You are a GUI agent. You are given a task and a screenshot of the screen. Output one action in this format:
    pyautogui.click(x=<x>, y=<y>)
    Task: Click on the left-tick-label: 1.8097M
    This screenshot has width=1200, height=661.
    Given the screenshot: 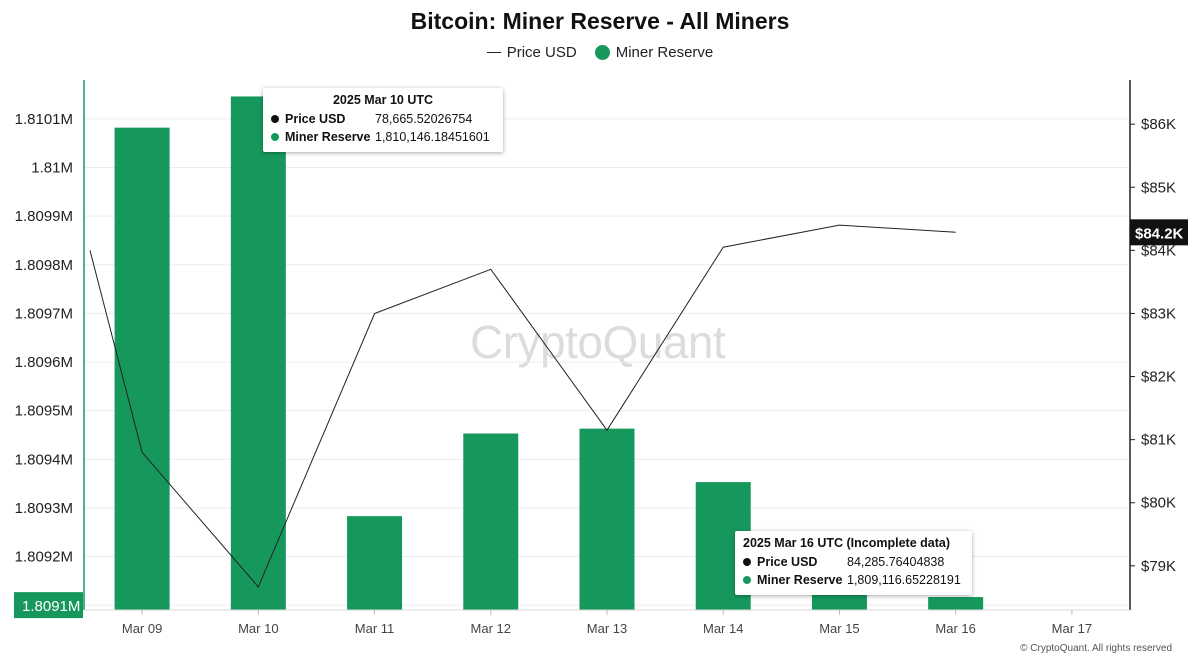 What is the action you would take?
    pyautogui.click(x=44, y=313)
    